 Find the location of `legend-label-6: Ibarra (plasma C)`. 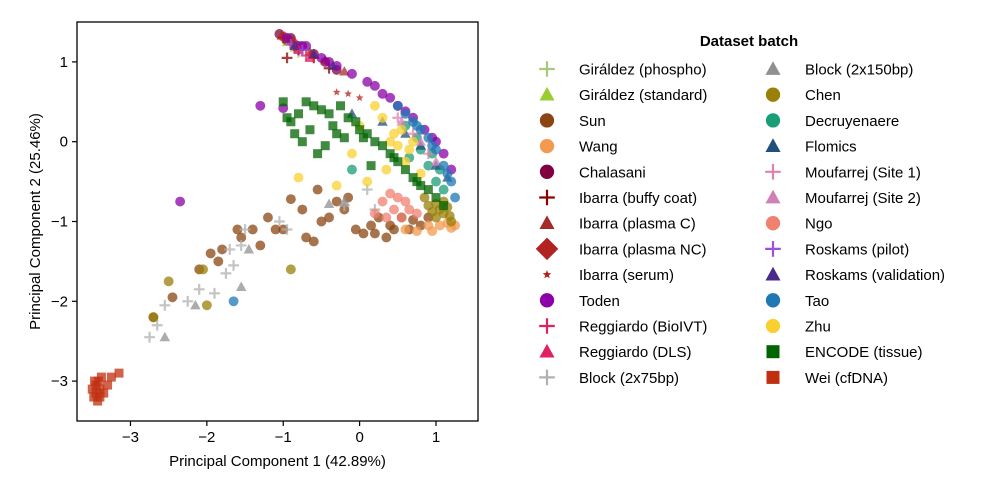

legend-label-6: Ibarra (plasma C) is located at coordinates (637, 224).